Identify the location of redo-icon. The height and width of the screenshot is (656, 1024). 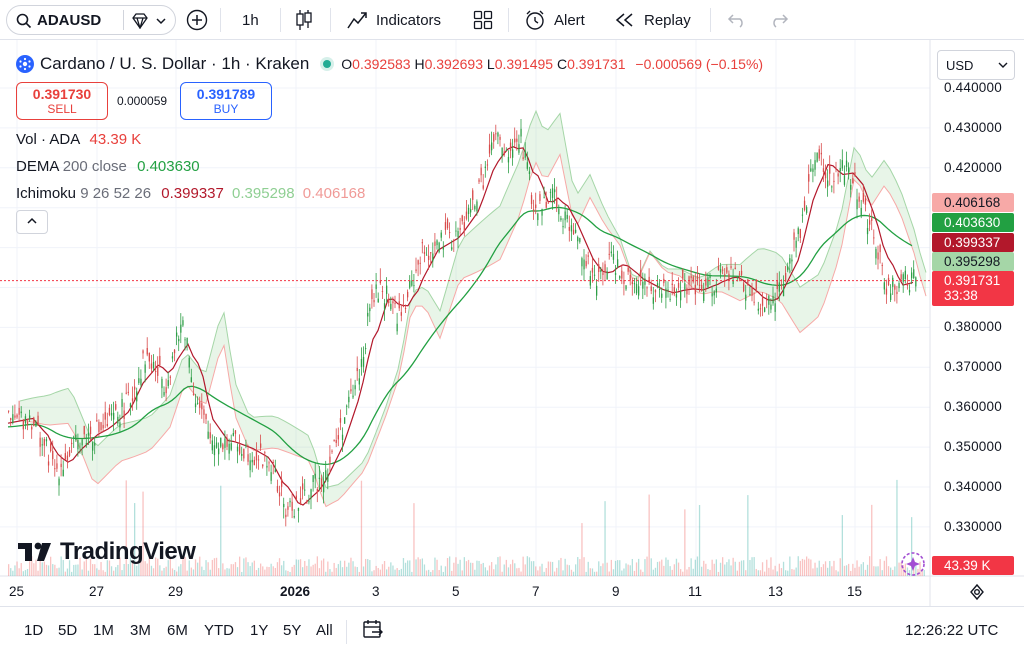
(779, 20).